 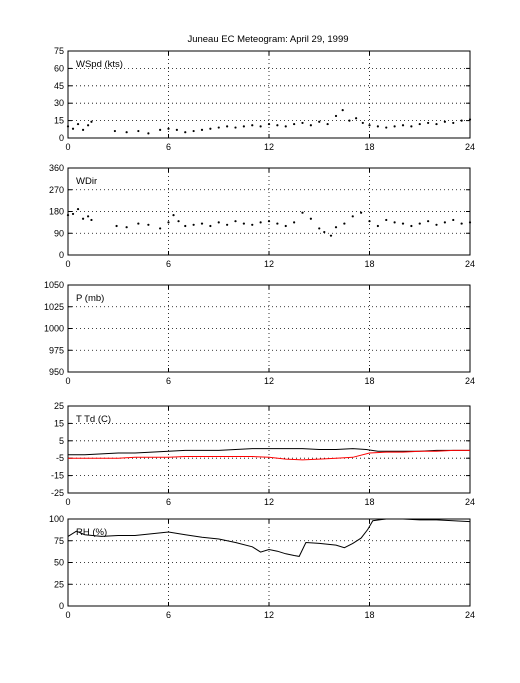 I want to click on y-tick-label: 25, so click(x=59, y=584).